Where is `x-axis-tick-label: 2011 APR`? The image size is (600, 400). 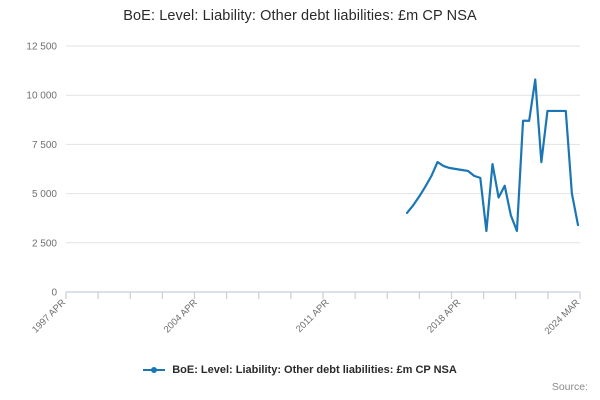
x-axis-tick-label: 2011 APR is located at coordinates (313, 316).